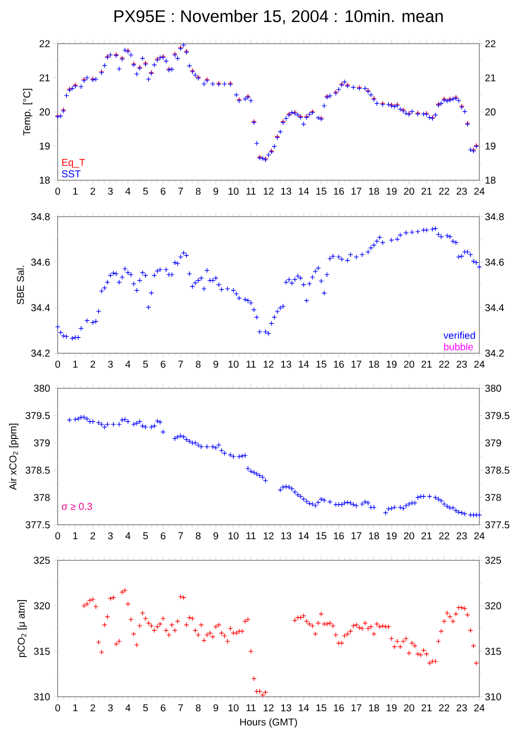 The width and height of the screenshot is (529, 739). Describe the element at coordinates (45, 146) in the screenshot. I see `y-tick-label: 19` at that location.